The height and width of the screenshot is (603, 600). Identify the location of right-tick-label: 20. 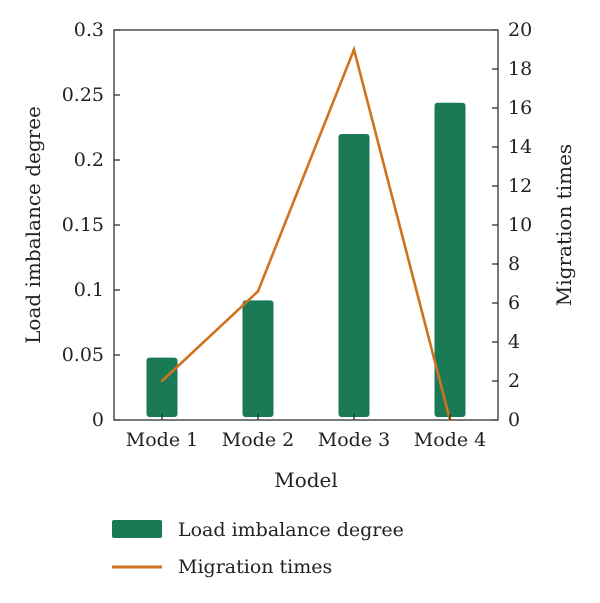
(520, 30).